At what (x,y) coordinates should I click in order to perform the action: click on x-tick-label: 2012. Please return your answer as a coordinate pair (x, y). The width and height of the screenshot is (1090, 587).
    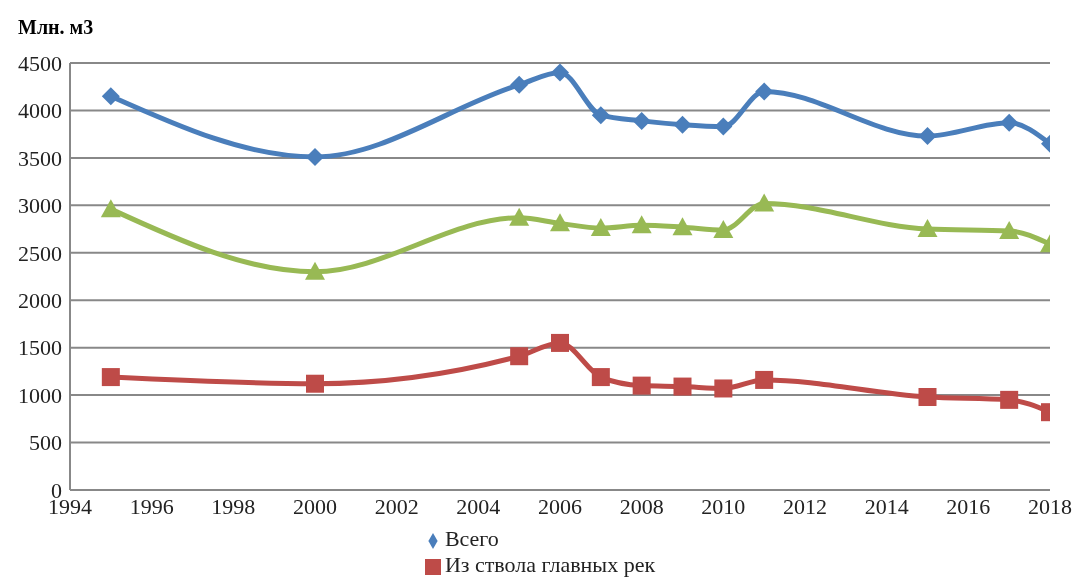
    Looking at the image, I should click on (805, 506).